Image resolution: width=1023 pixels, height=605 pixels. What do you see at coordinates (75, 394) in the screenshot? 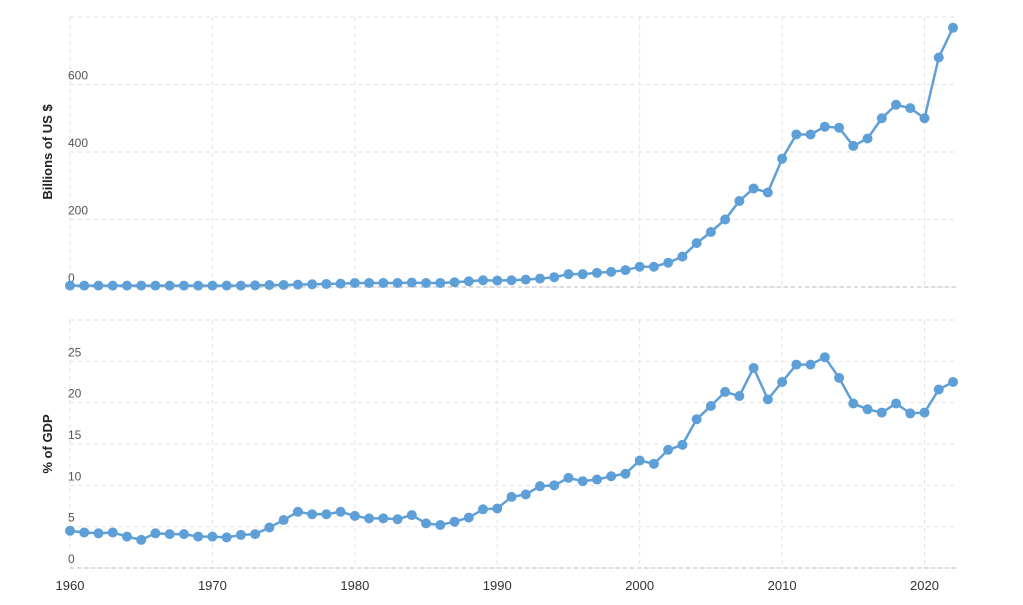
I see `y-tick-label: 20` at bounding box center [75, 394].